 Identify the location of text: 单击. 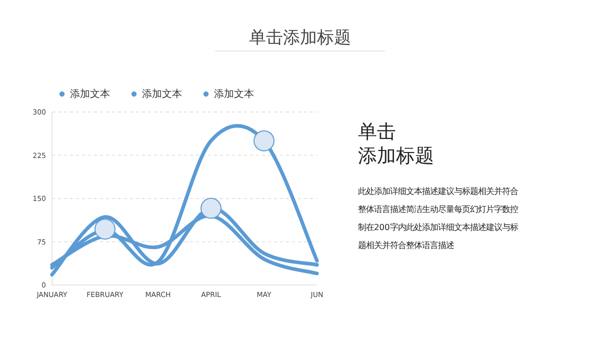
(377, 132).